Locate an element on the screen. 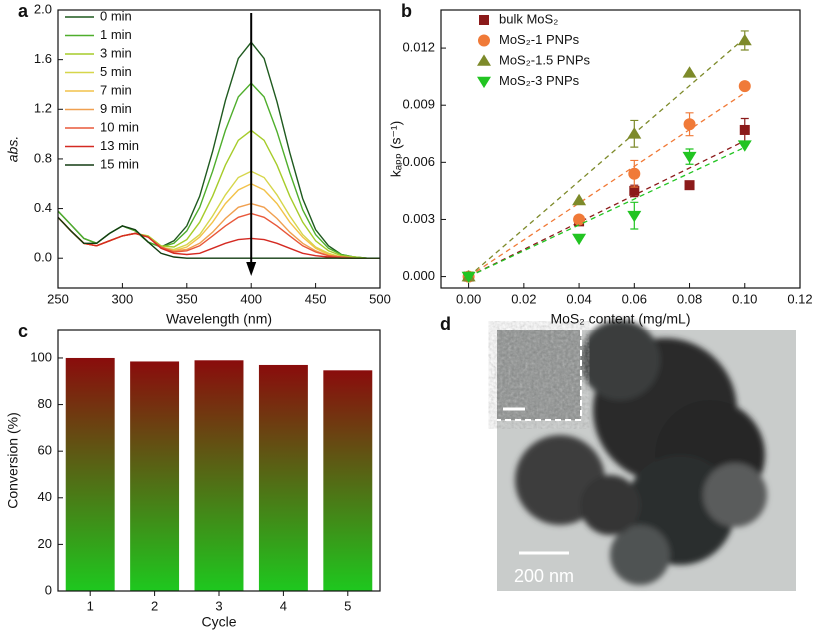 The width and height of the screenshot is (817, 641). x-tick-label: 350 is located at coordinates (187, 298).